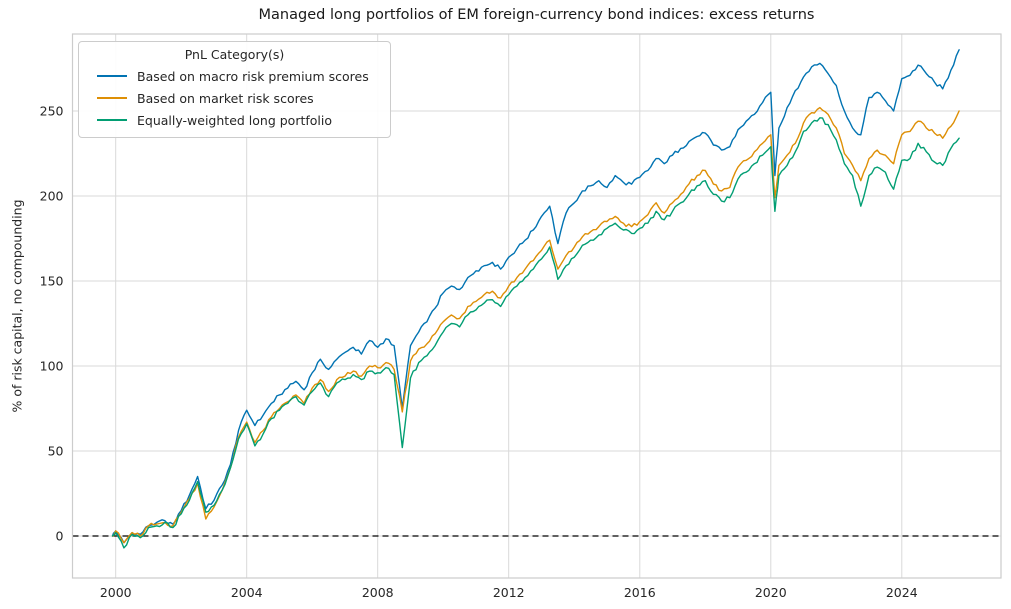 This screenshot has height=609, width=1011. What do you see at coordinates (115, 592) in the screenshot?
I see `x-tick-label: 2000` at bounding box center [115, 592].